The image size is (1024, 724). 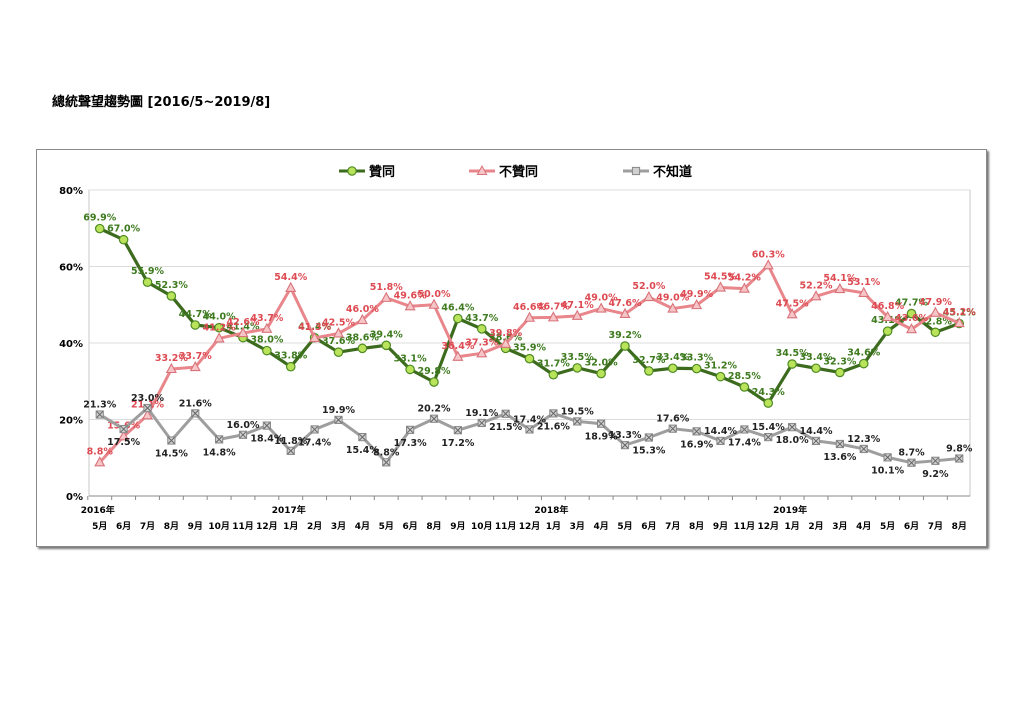 I want to click on data-label: 18.9%, so click(x=601, y=437).